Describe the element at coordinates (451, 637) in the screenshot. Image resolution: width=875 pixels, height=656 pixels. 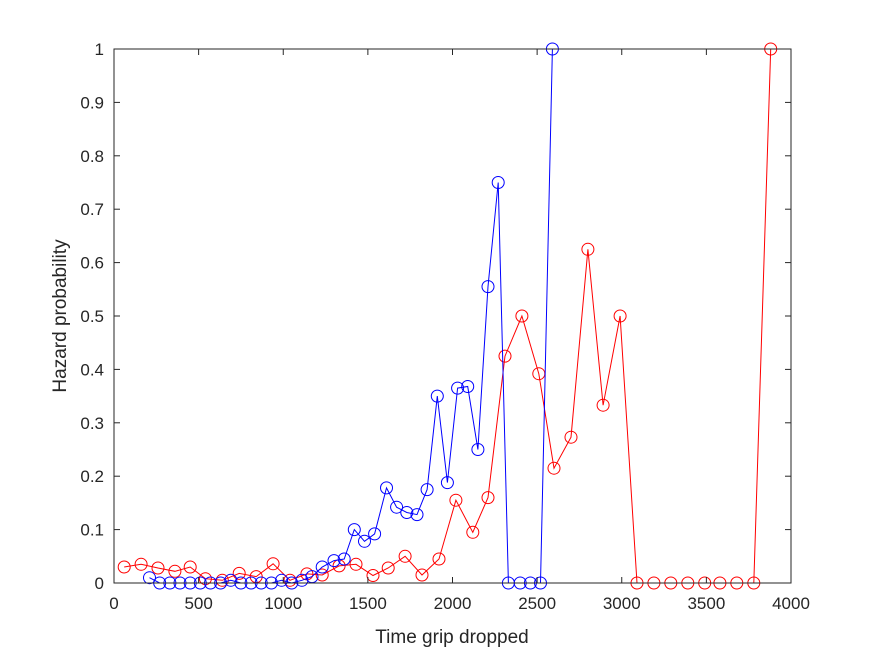
I see `x-axis-title: Time grip dropped` at that location.